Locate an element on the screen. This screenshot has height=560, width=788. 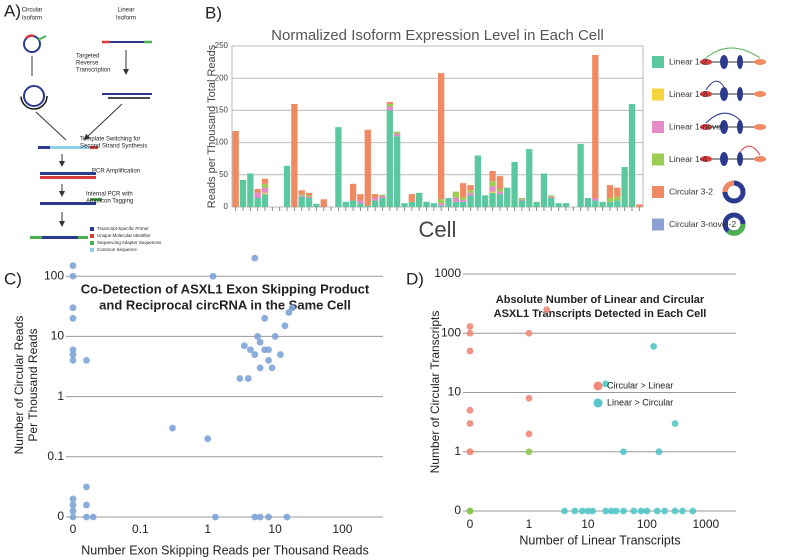
y-tick-label: 1000 is located at coordinates (447, 273).